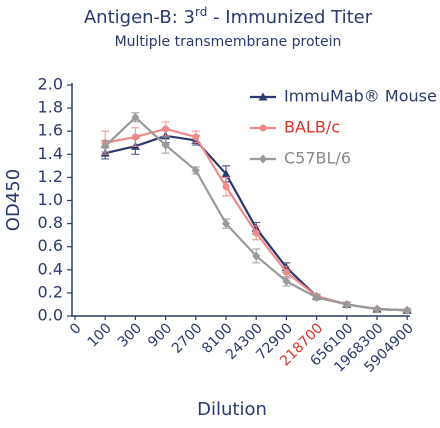 Image resolution: width=440 pixels, height=428 pixels. What do you see at coordinates (360, 96) in the screenshot?
I see `legend-label: ImmuMab® Mouse` at bounding box center [360, 96].